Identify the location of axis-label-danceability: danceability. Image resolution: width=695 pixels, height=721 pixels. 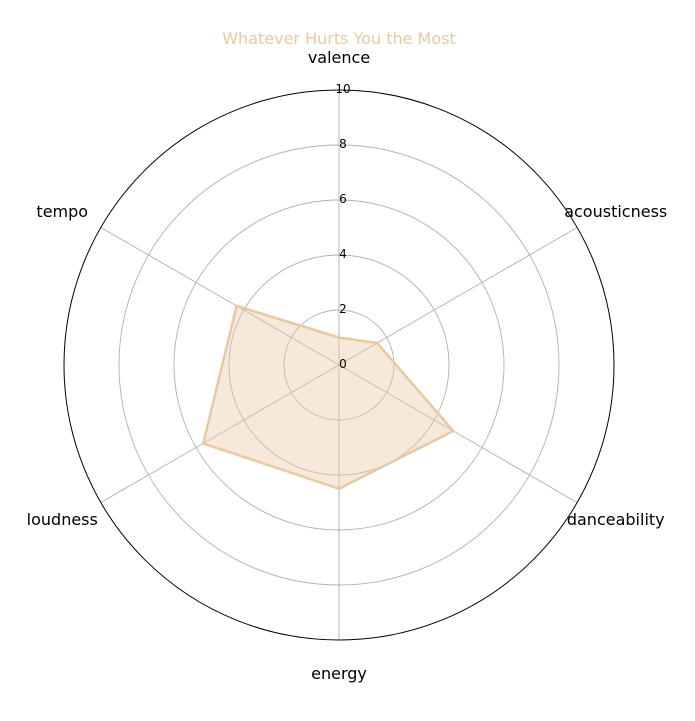
(616, 519).